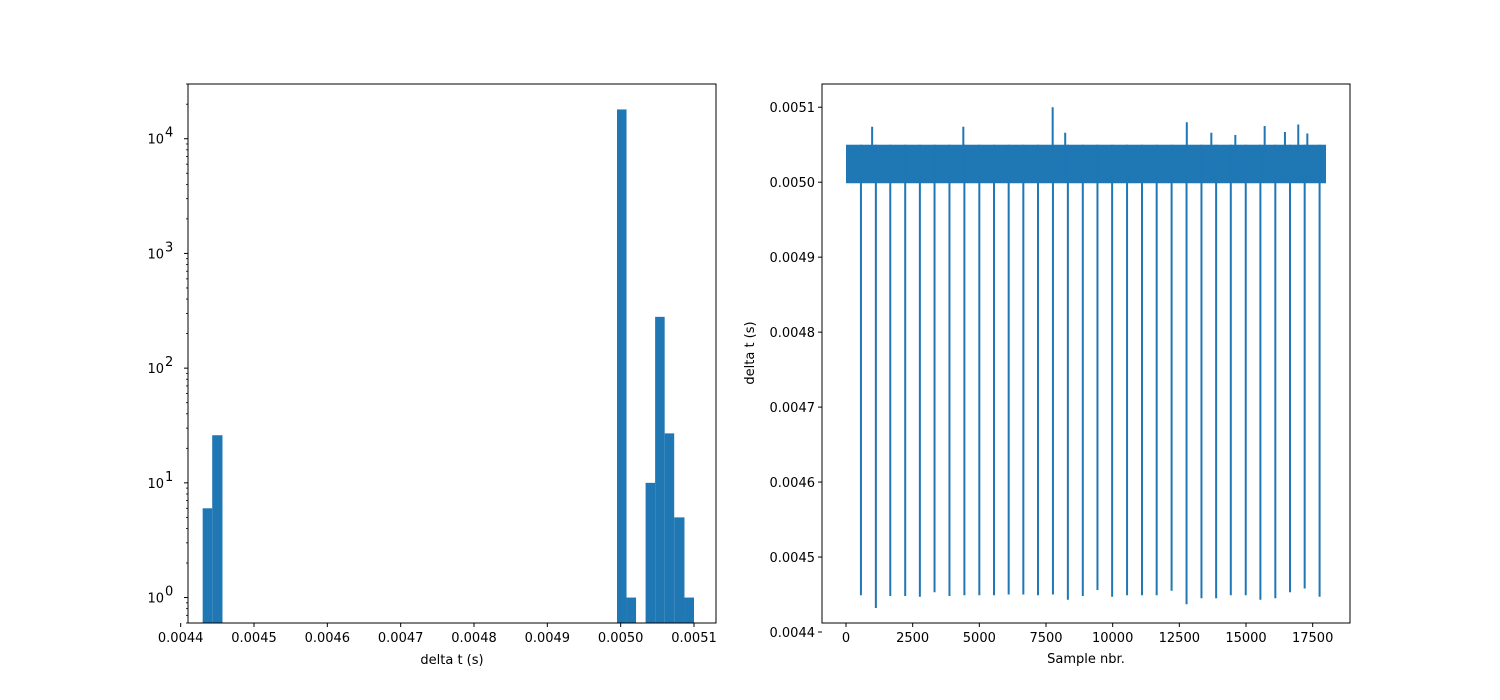 This screenshot has width=1500, height=700. What do you see at coordinates (169, 133) in the screenshot?
I see `histogram-y-tick-exponent: 4` at bounding box center [169, 133].